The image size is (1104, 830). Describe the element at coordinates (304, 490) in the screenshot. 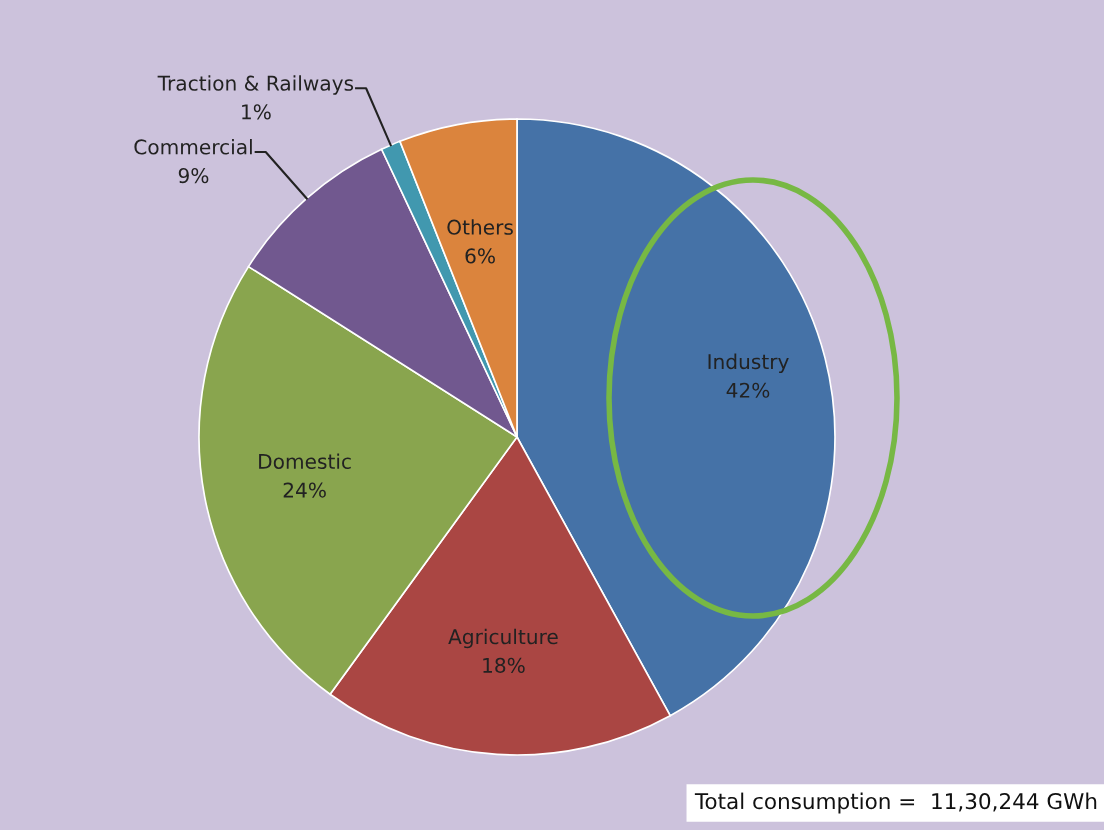

I see `data-label: 24%` at that location.